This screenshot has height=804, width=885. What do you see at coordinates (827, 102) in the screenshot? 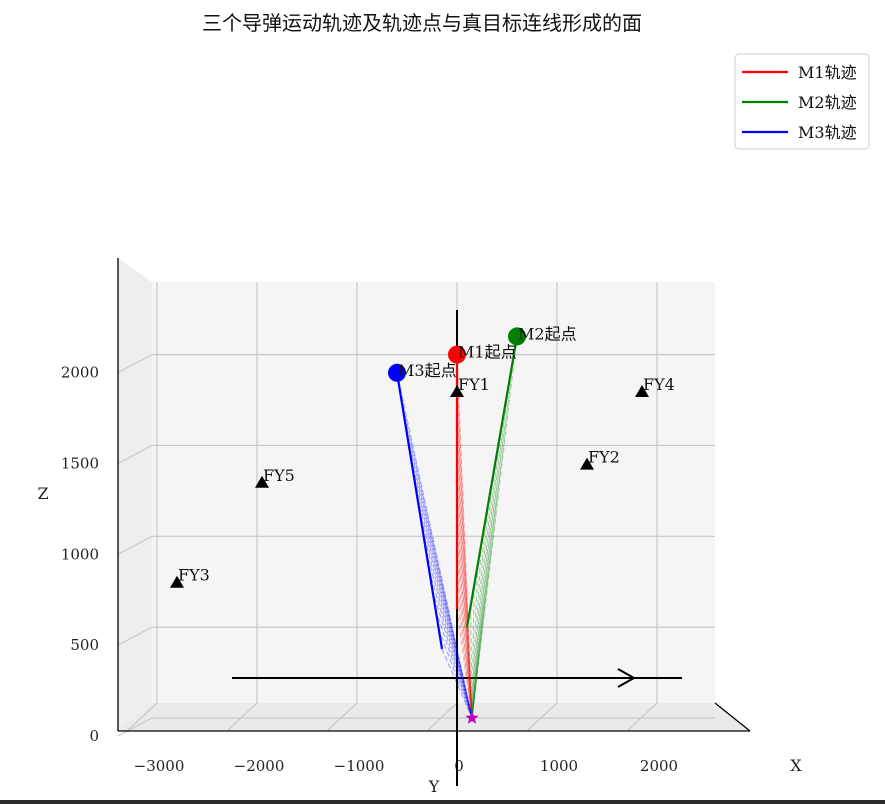
I see `legend-label: M2轨迹` at bounding box center [827, 102].